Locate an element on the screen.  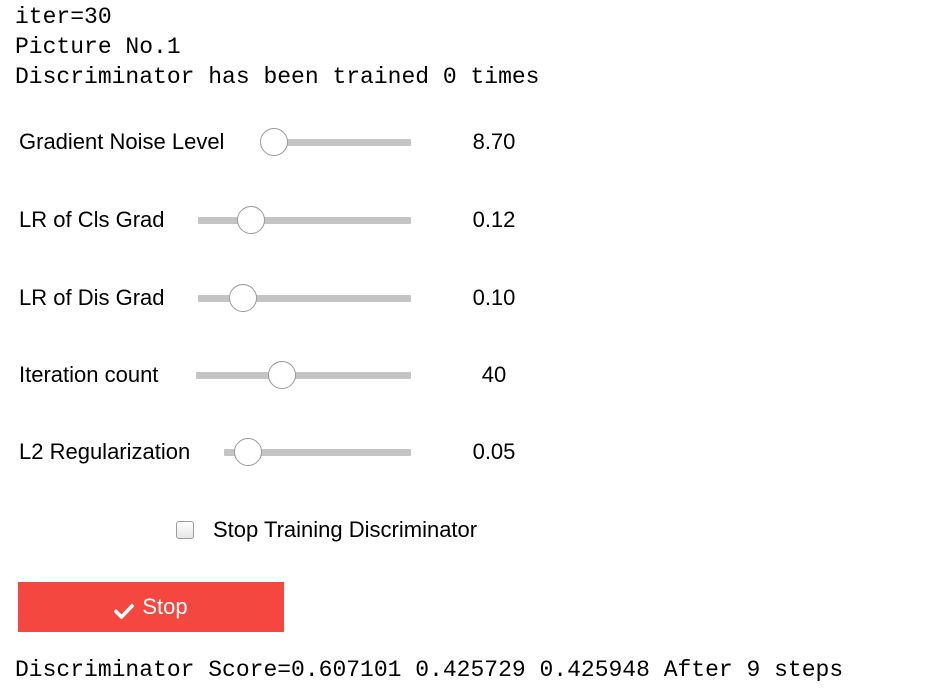
iter-text: iter=30 is located at coordinates (63, 17).